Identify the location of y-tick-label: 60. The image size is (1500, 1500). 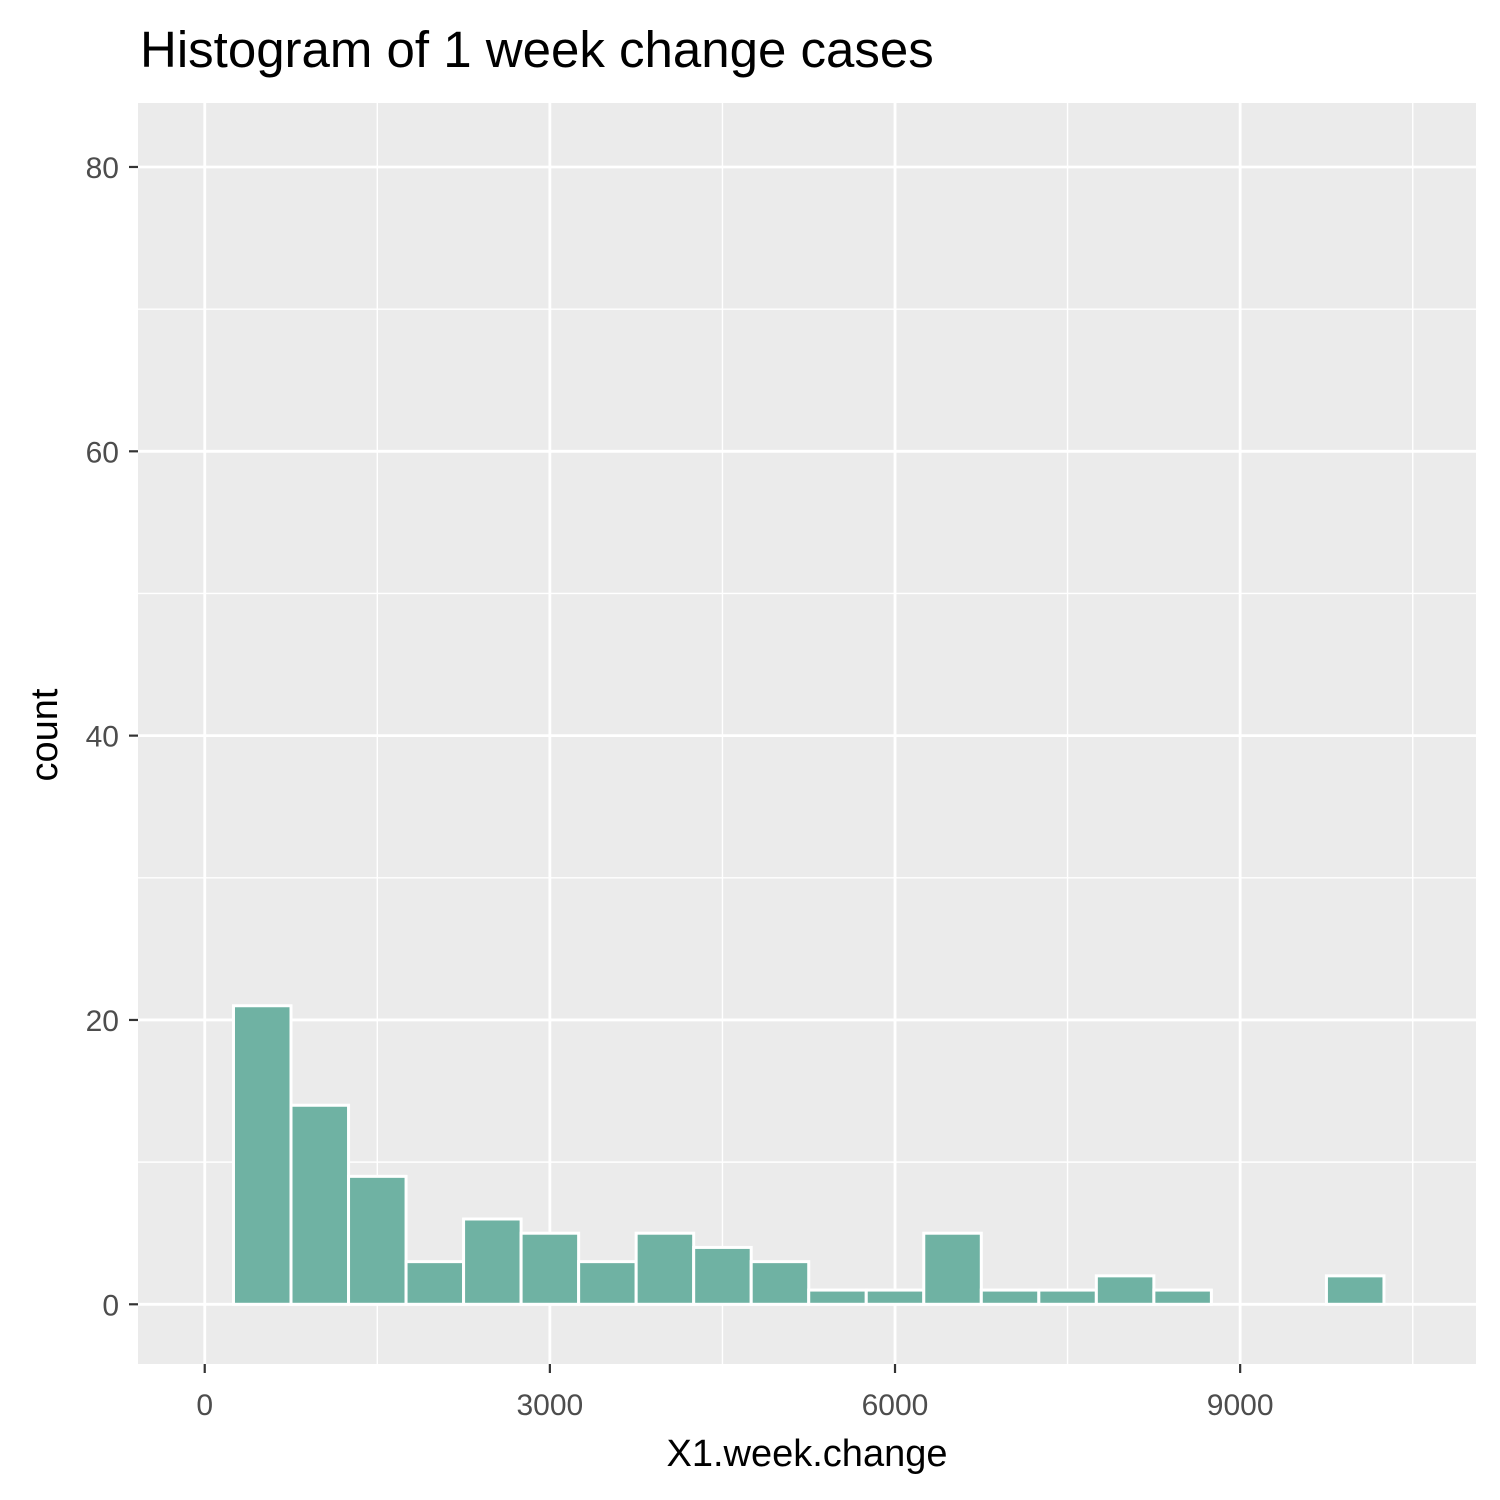
(102, 452).